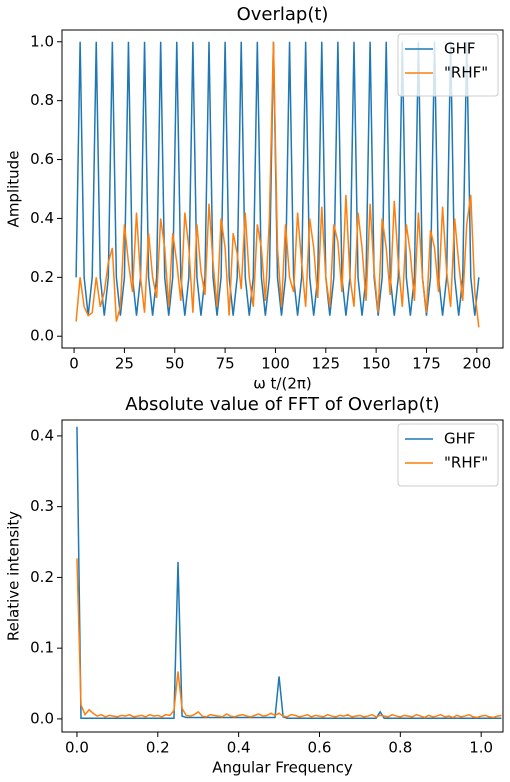 The width and height of the screenshot is (510, 782). I want to click on y-axis-label: Relative intensity, so click(14, 576).